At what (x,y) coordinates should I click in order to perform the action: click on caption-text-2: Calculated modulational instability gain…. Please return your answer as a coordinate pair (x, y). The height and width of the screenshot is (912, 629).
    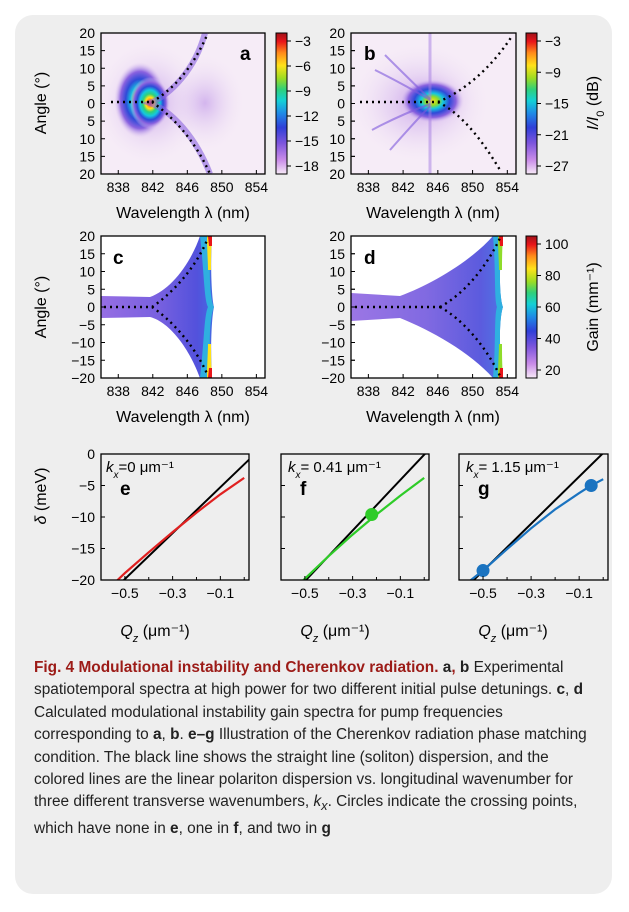
    Looking at the image, I should click on (268, 723).